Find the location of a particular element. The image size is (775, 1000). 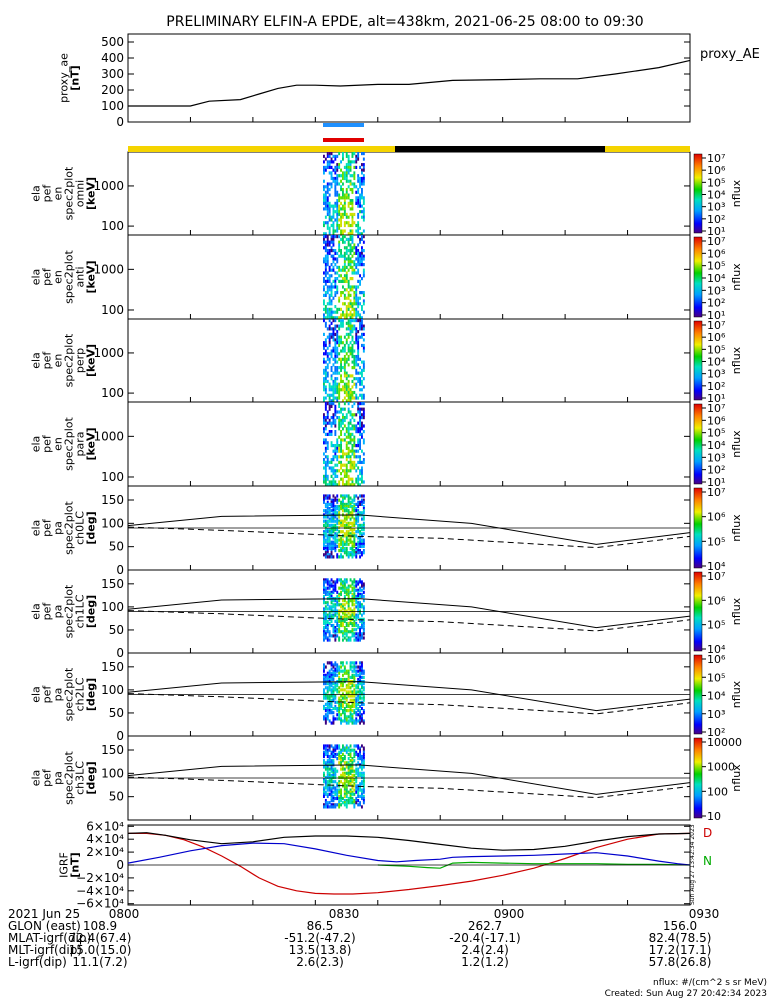

ylabel-0: proxy_ae[nT] is located at coordinates (70, 78).